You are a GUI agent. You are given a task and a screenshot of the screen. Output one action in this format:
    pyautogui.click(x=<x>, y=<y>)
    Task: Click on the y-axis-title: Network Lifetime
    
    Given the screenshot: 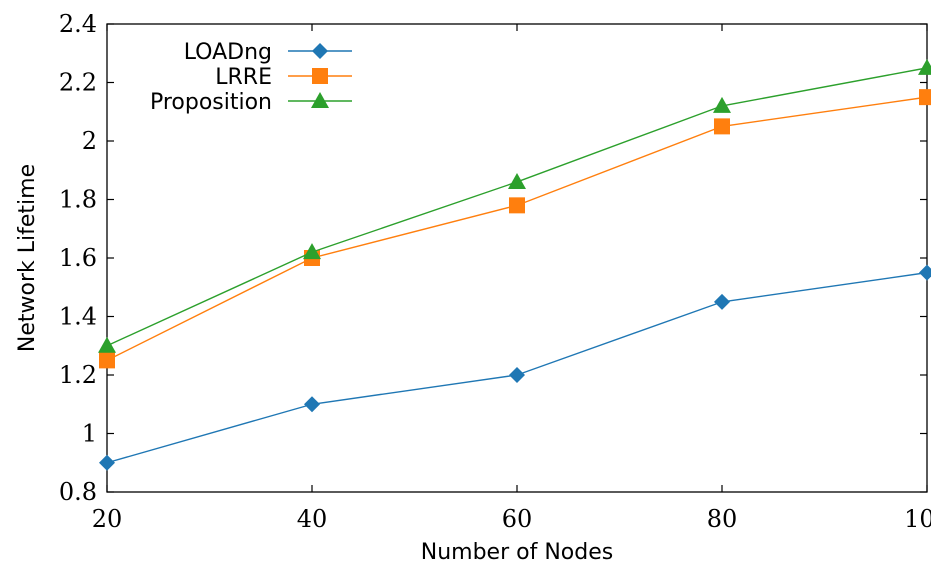 What is the action you would take?
    pyautogui.click(x=27, y=258)
    